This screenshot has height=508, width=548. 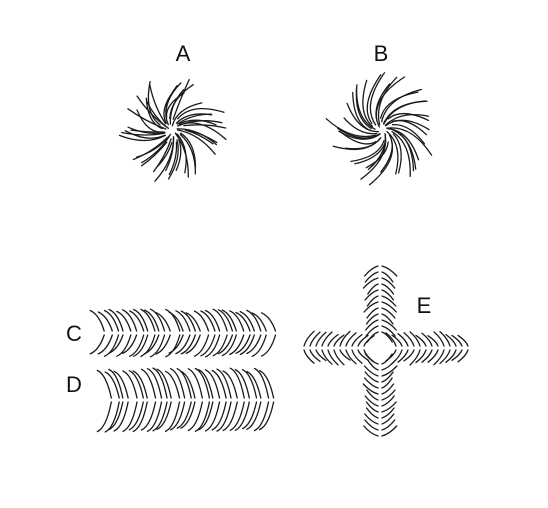 What do you see at coordinates (74, 384) in the screenshot?
I see `label-d: D` at bounding box center [74, 384].